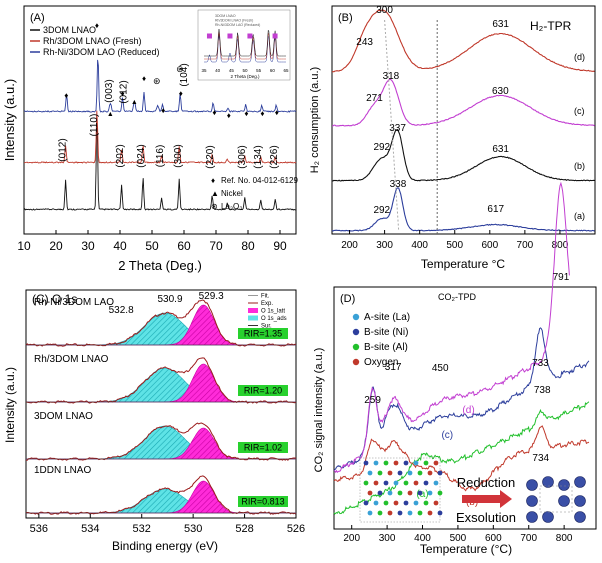 This screenshot has height=563, width=602. I want to click on d-peak-label: 450, so click(440, 368).